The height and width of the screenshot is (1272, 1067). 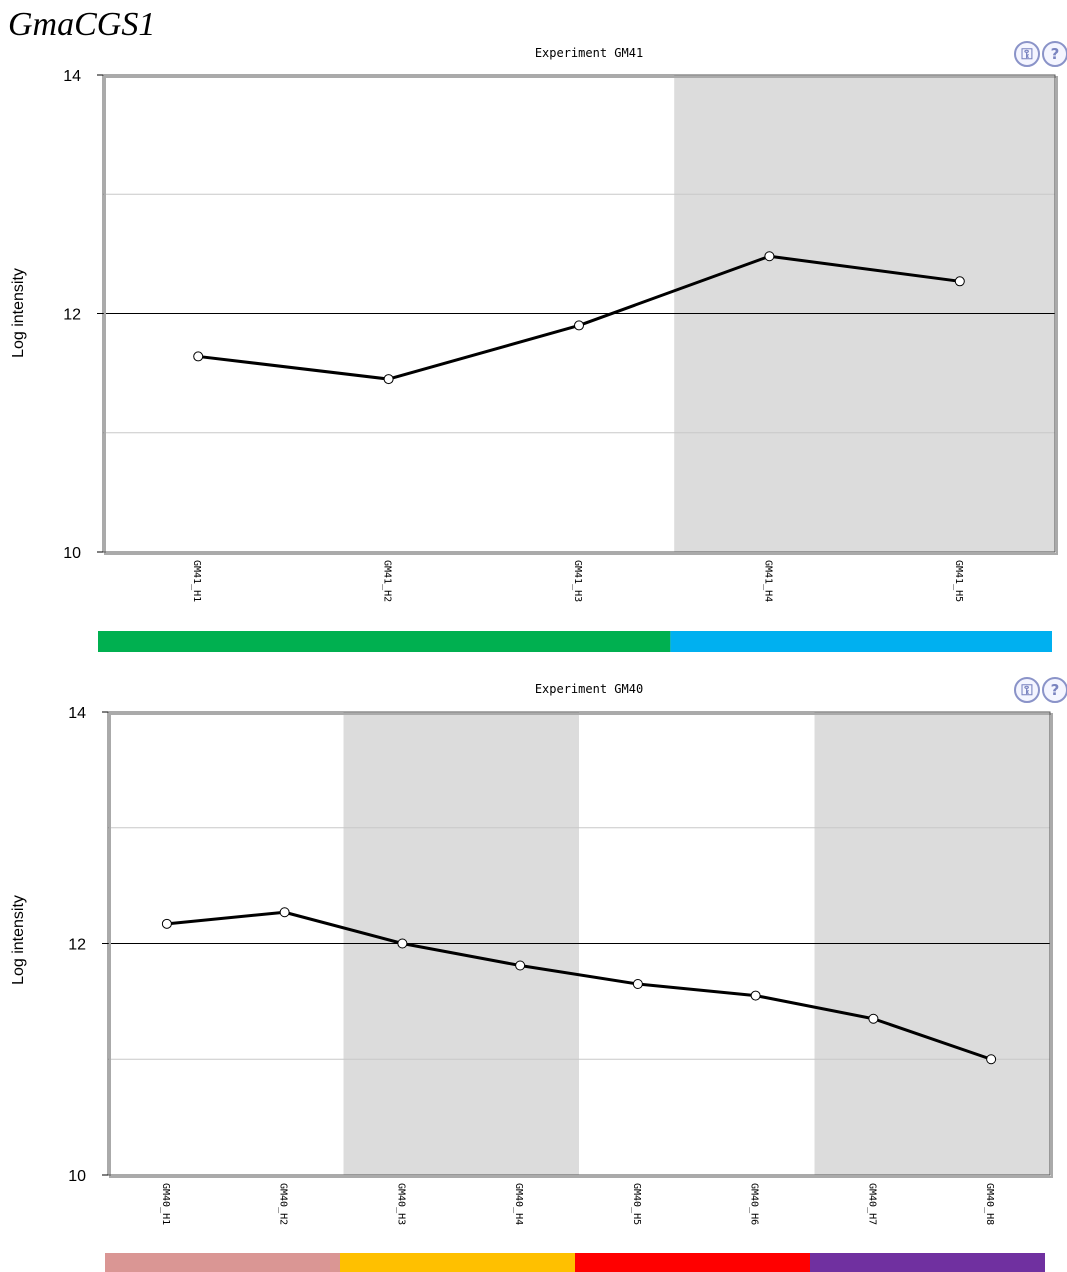 I want to click on x-tick-label: GM41_H2, so click(x=387, y=581).